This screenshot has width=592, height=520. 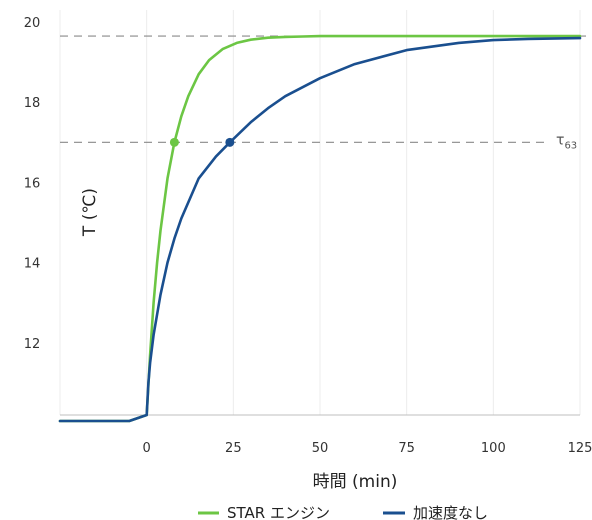 I want to click on tau63-annotation: τ63, so click(x=566, y=141).